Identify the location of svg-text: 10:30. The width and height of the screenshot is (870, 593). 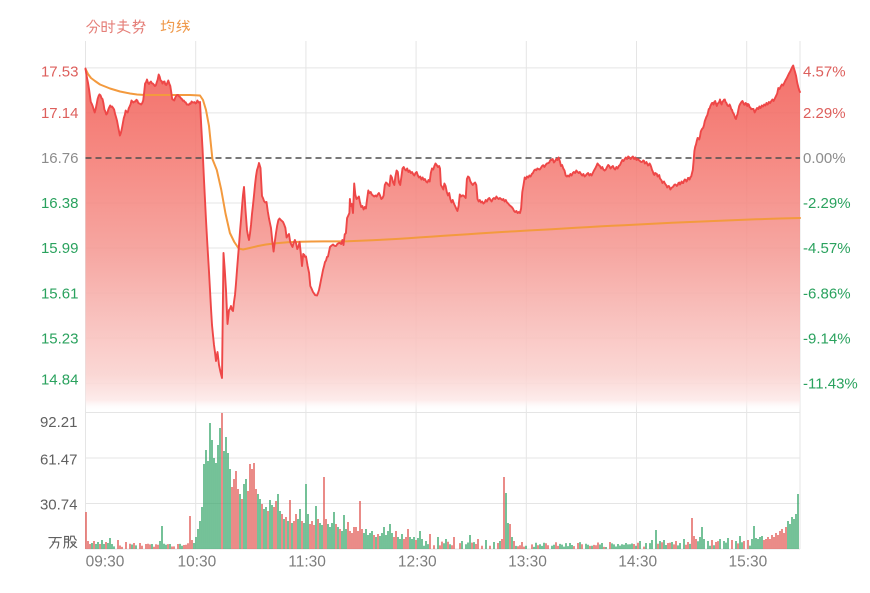
(197, 562).